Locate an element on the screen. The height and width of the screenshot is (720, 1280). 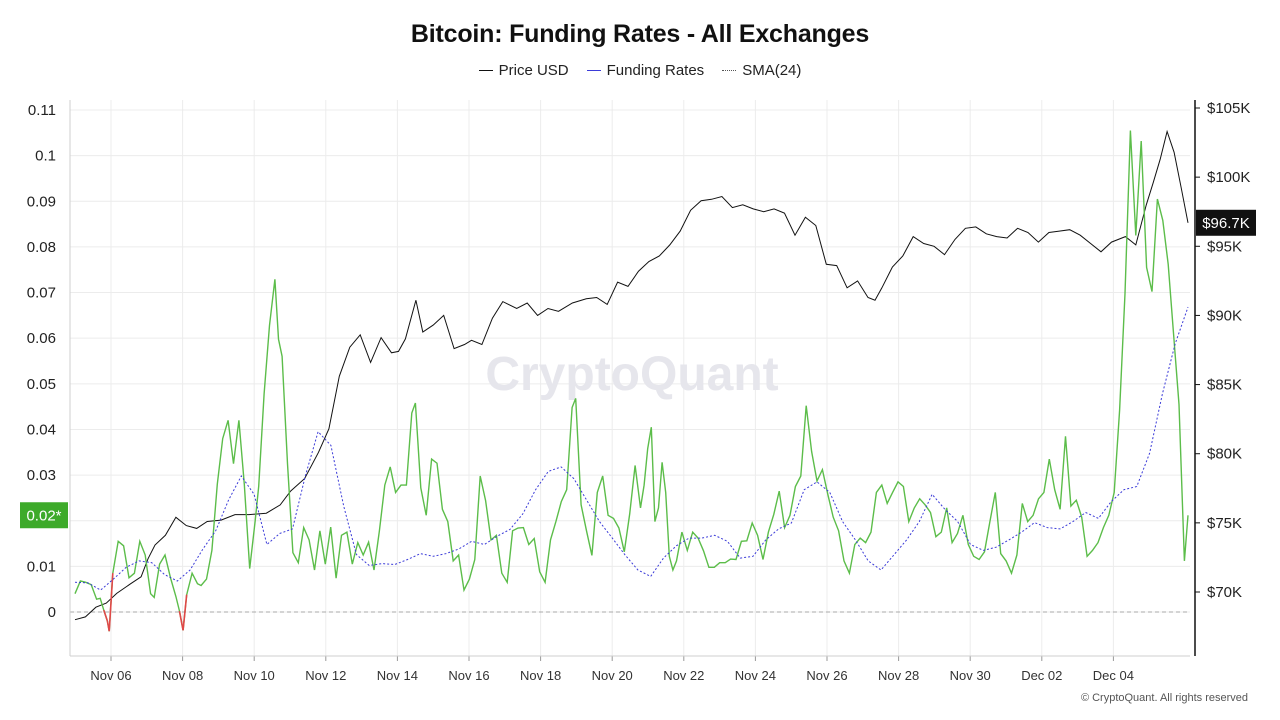
legend-swatch-price is located at coordinates (485, 70).